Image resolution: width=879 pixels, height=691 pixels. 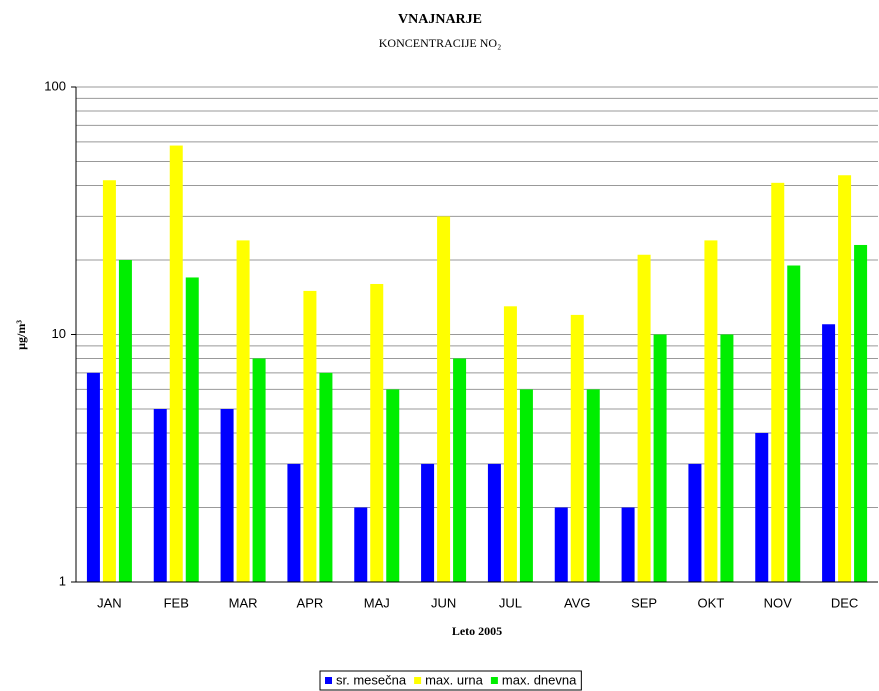 What do you see at coordinates (440, 19) in the screenshot?
I see `chart-title: VNAJNARJE` at bounding box center [440, 19].